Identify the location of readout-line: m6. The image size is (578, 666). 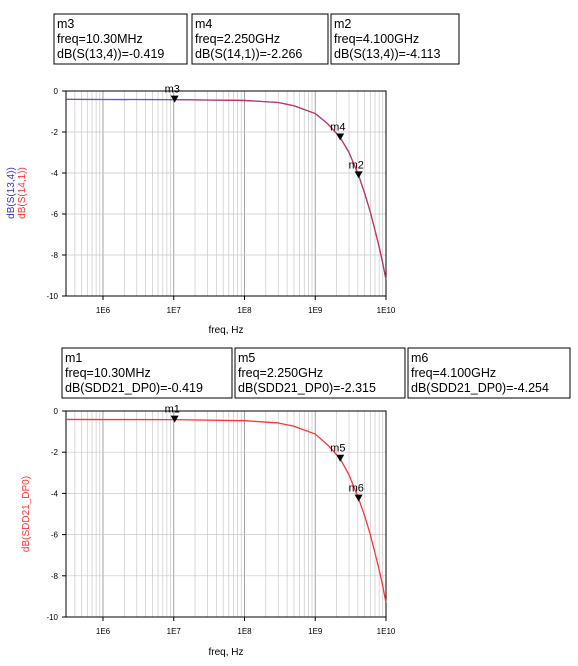
(419, 358).